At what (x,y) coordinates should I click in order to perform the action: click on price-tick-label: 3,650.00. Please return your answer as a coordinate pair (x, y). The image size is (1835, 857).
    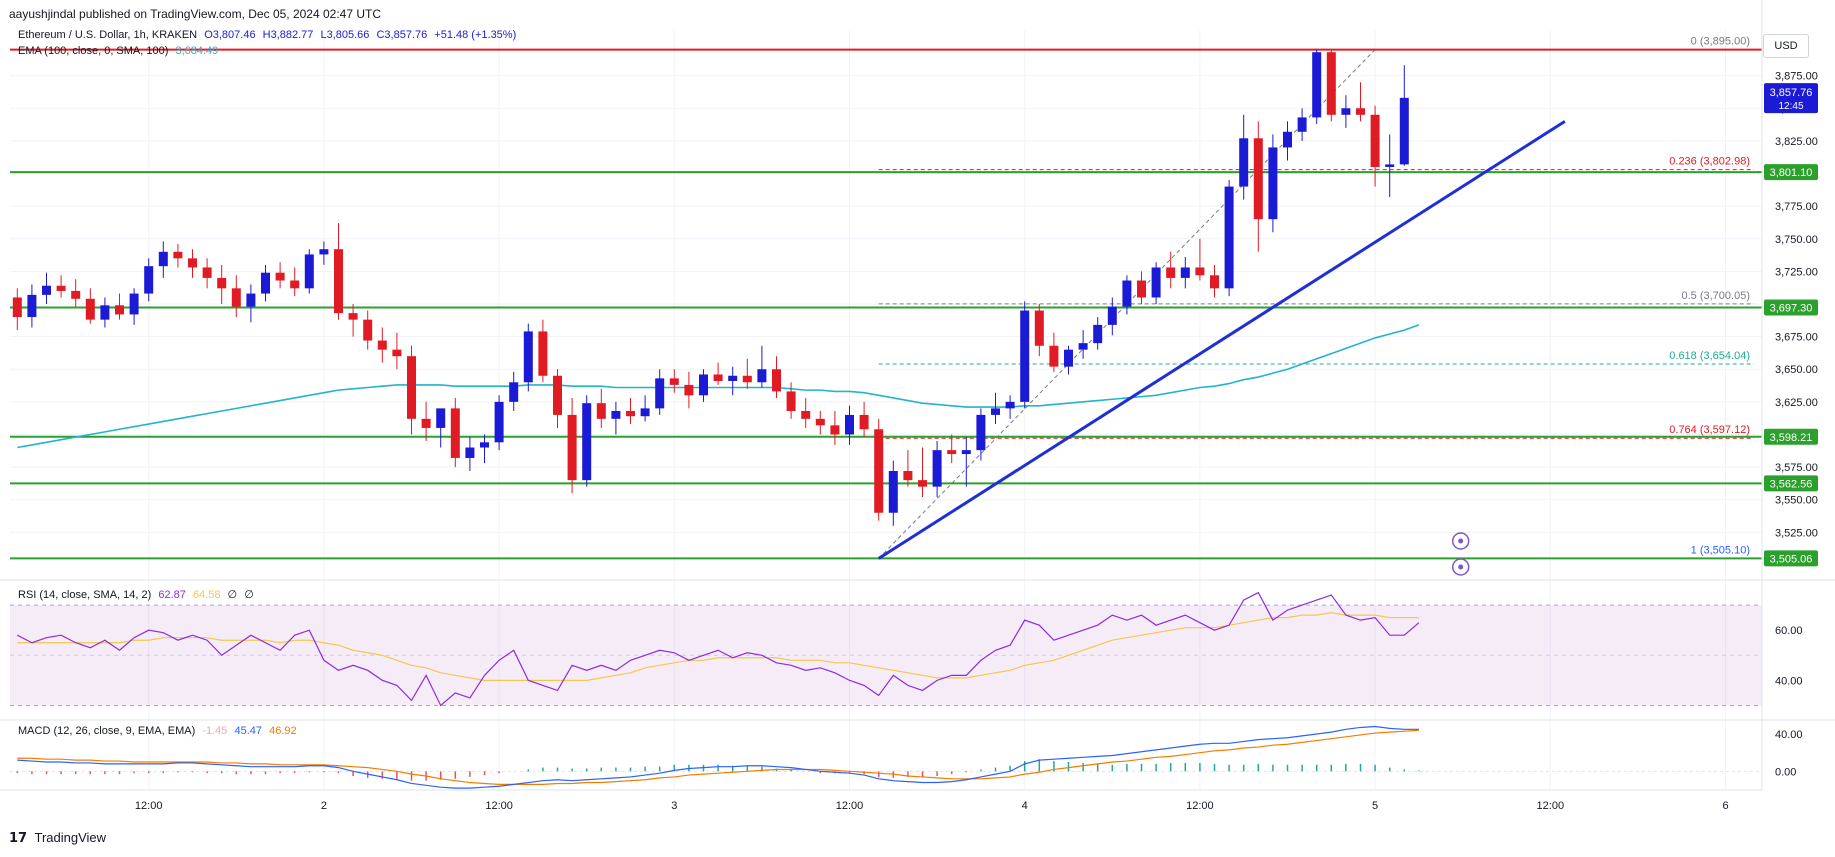
    Looking at the image, I should click on (1796, 370).